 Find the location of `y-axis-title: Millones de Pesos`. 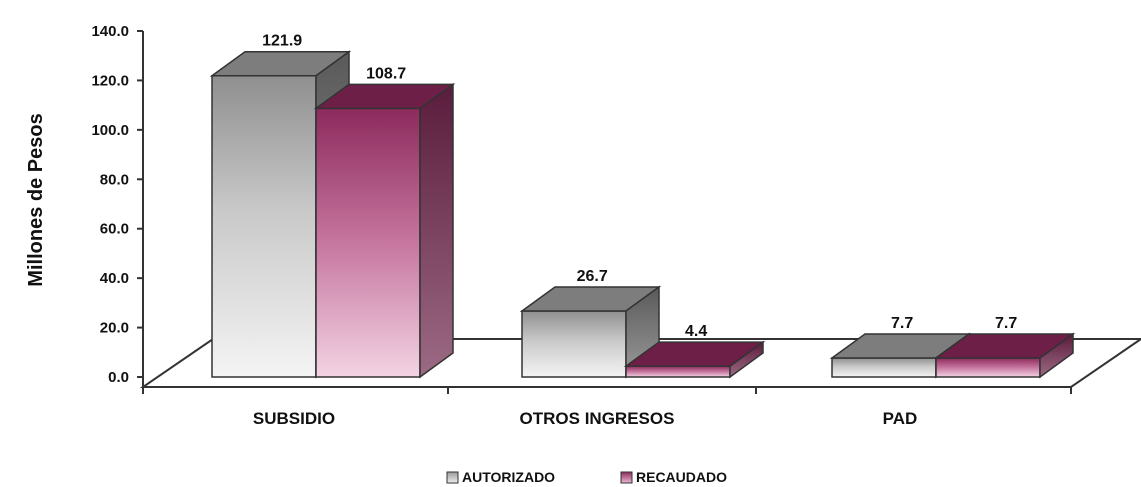

y-axis-title: Millones de Pesos is located at coordinates (36, 199).